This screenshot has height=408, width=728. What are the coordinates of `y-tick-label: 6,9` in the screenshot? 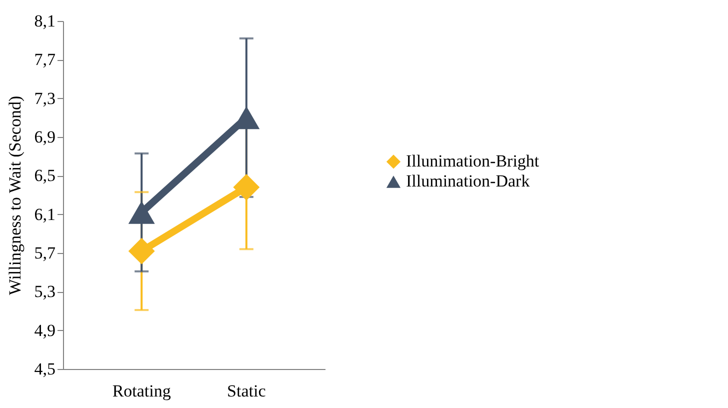 It's located at (45, 137).